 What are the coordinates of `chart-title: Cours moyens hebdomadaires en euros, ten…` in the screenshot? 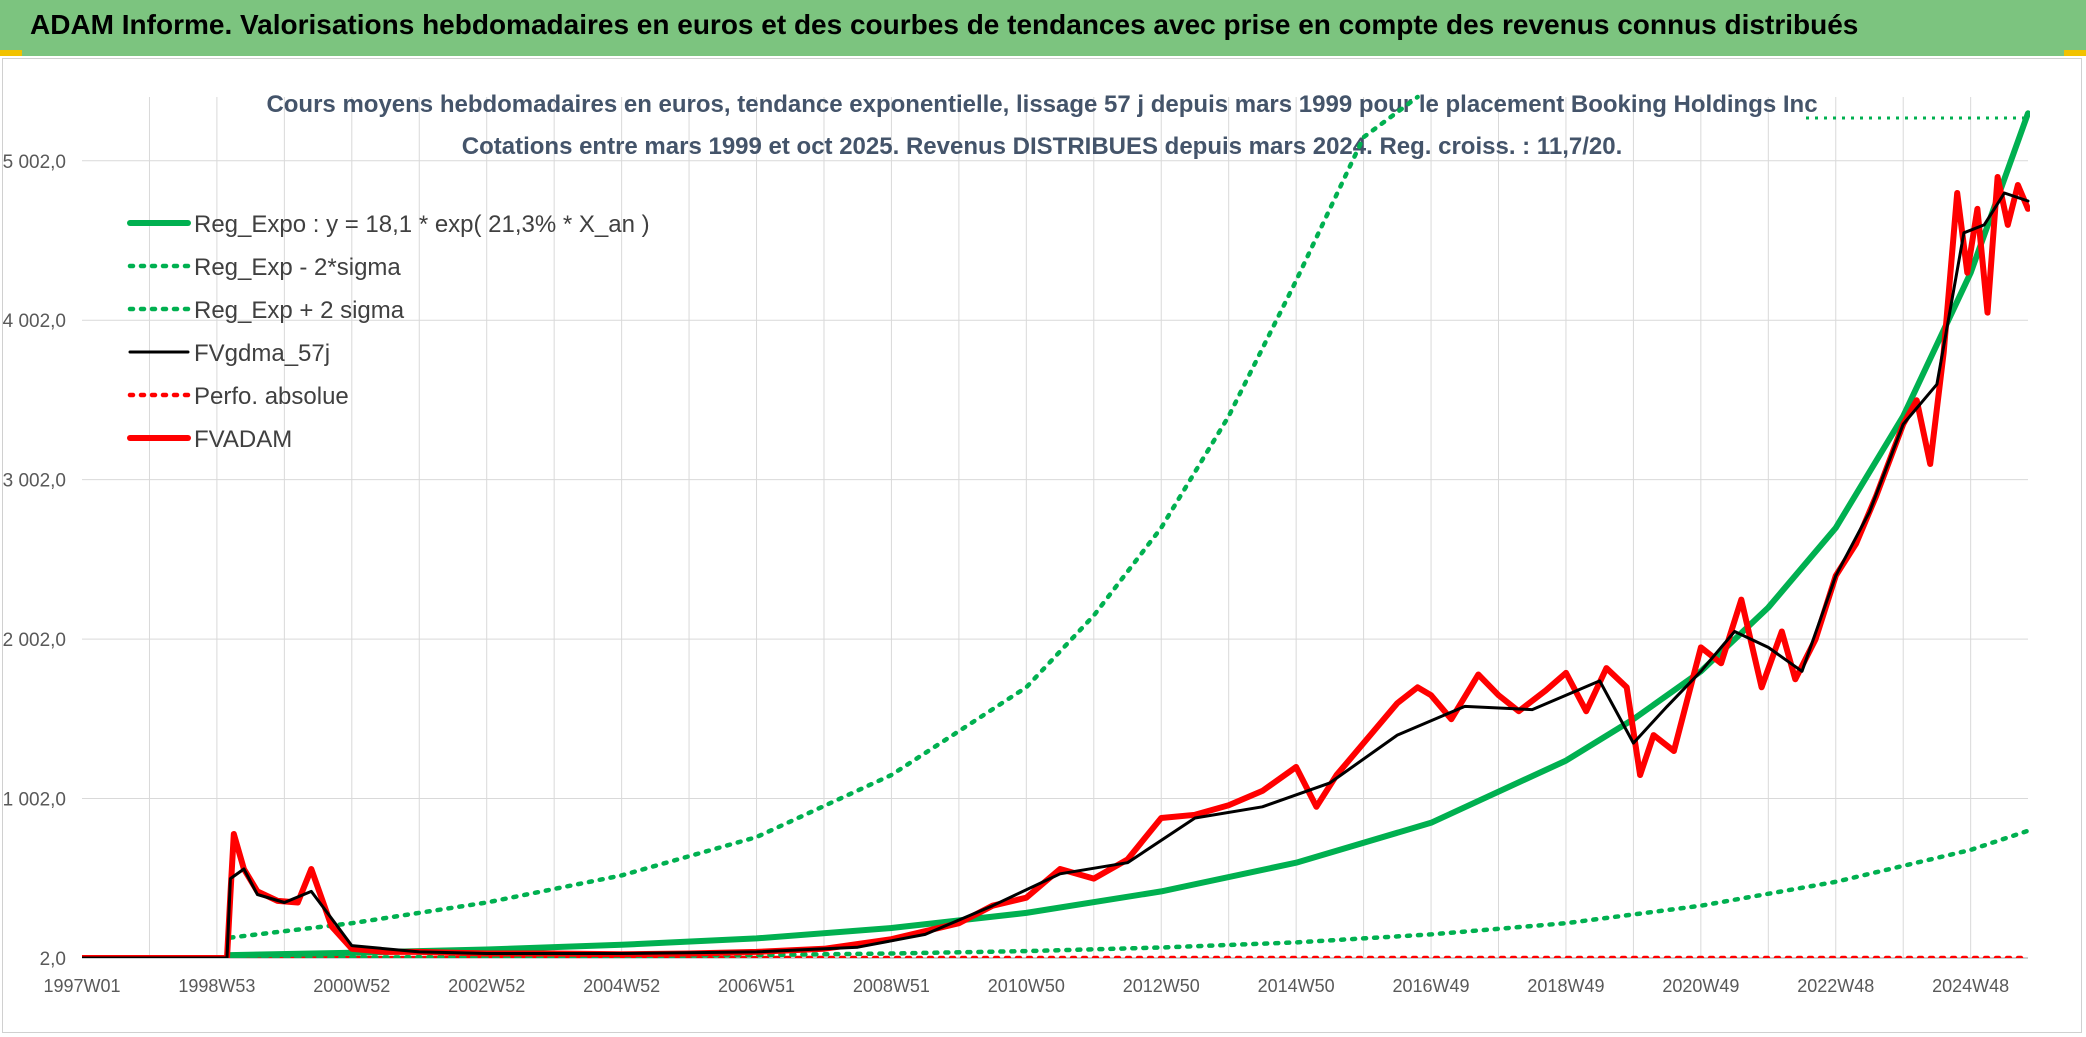 It's located at (1041, 104).